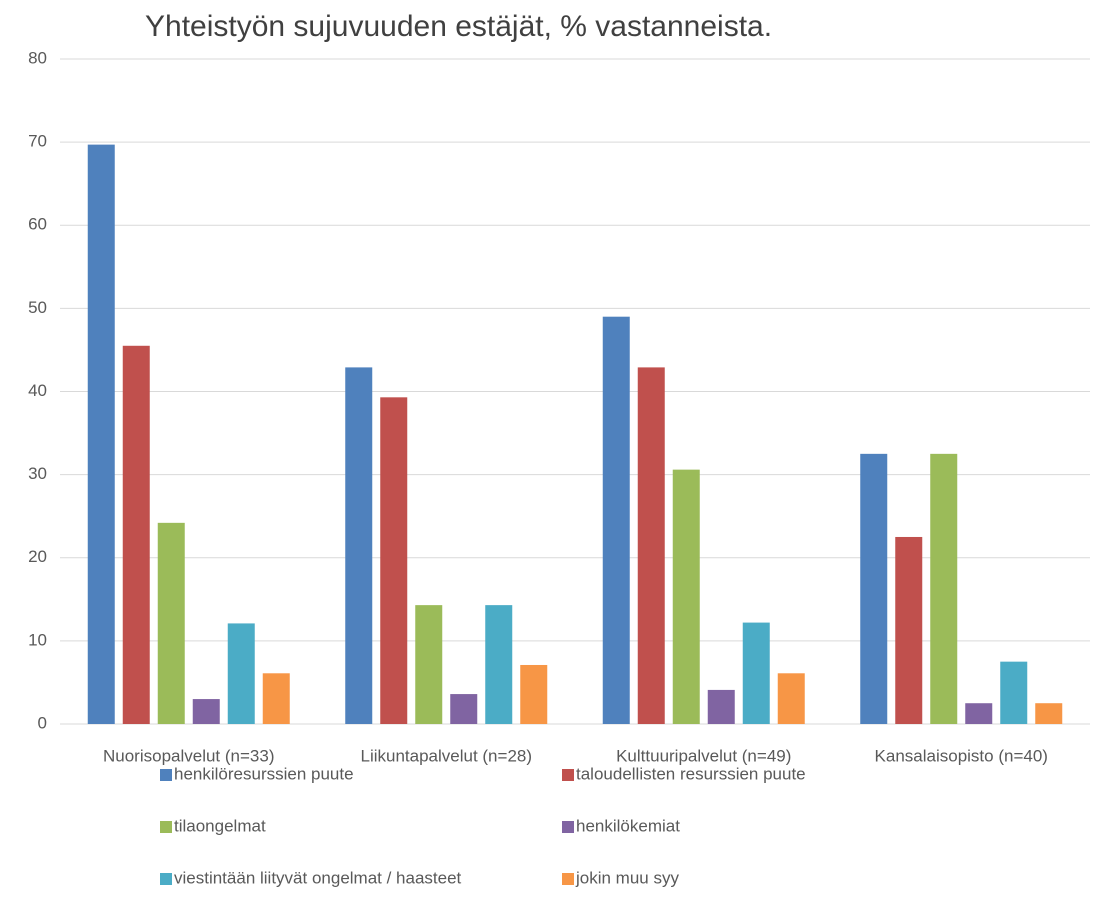 This screenshot has height=911, width=1102. What do you see at coordinates (446, 755) in the screenshot?
I see `x-tick-label: Liikuntapalvelut (n=28)` at bounding box center [446, 755].